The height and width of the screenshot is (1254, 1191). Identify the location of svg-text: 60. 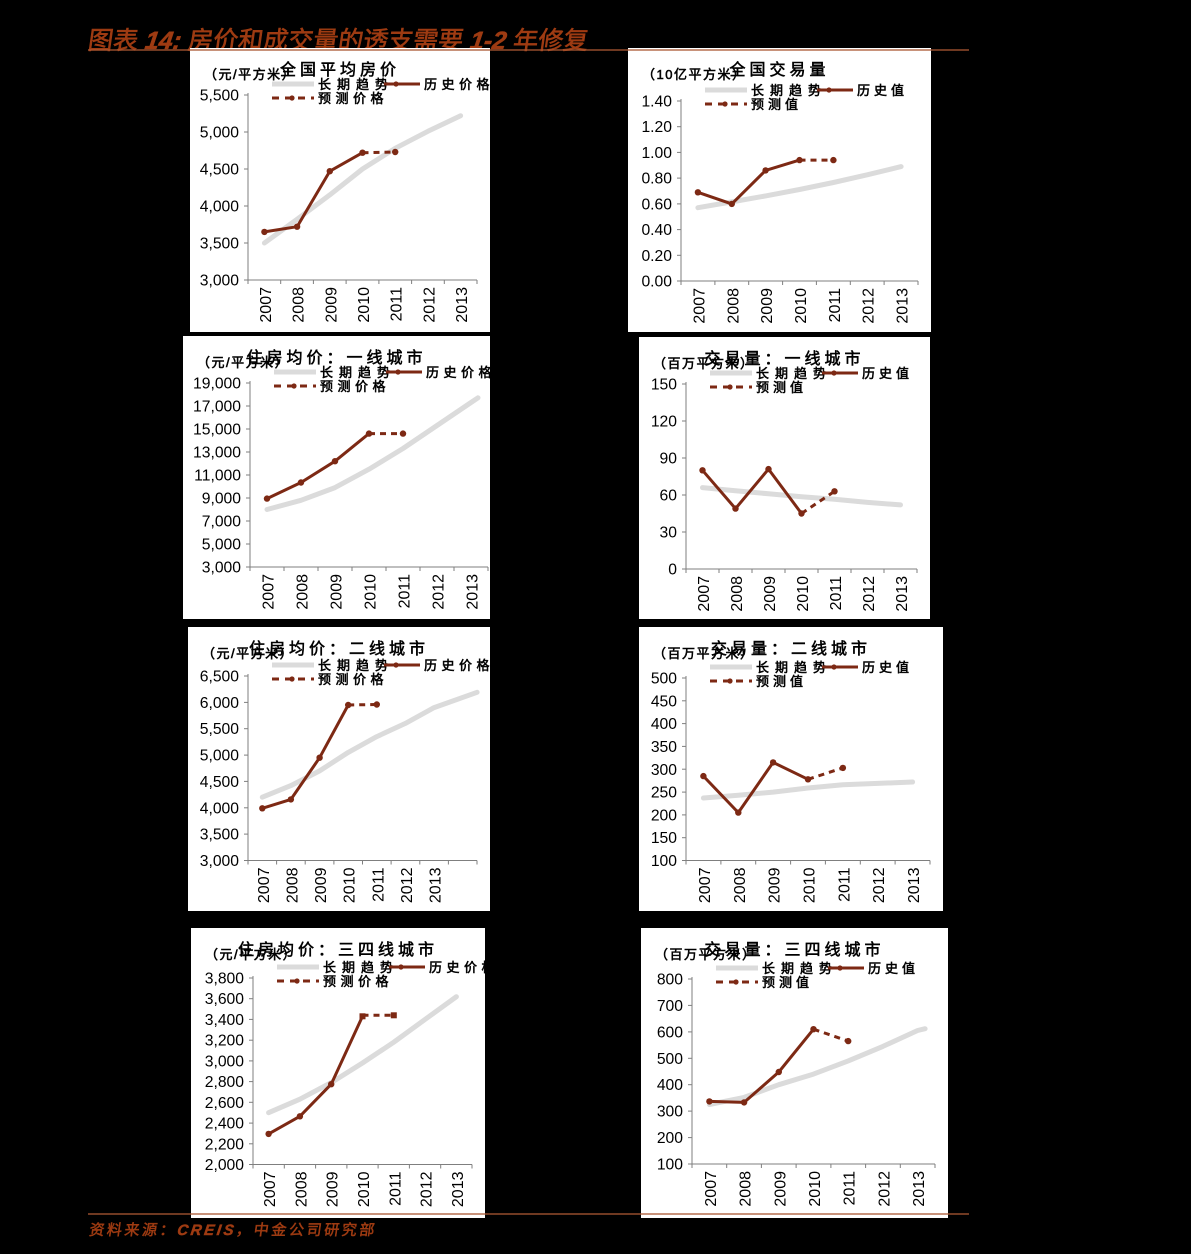
(669, 496).